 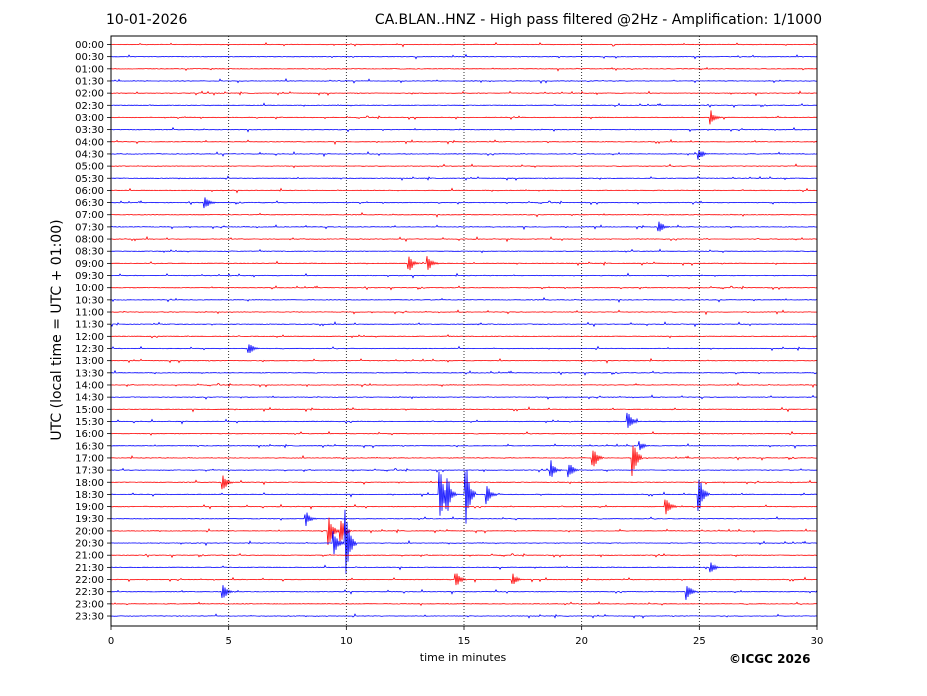 I want to click on y-tick-label: 11:00, so click(x=89, y=313).